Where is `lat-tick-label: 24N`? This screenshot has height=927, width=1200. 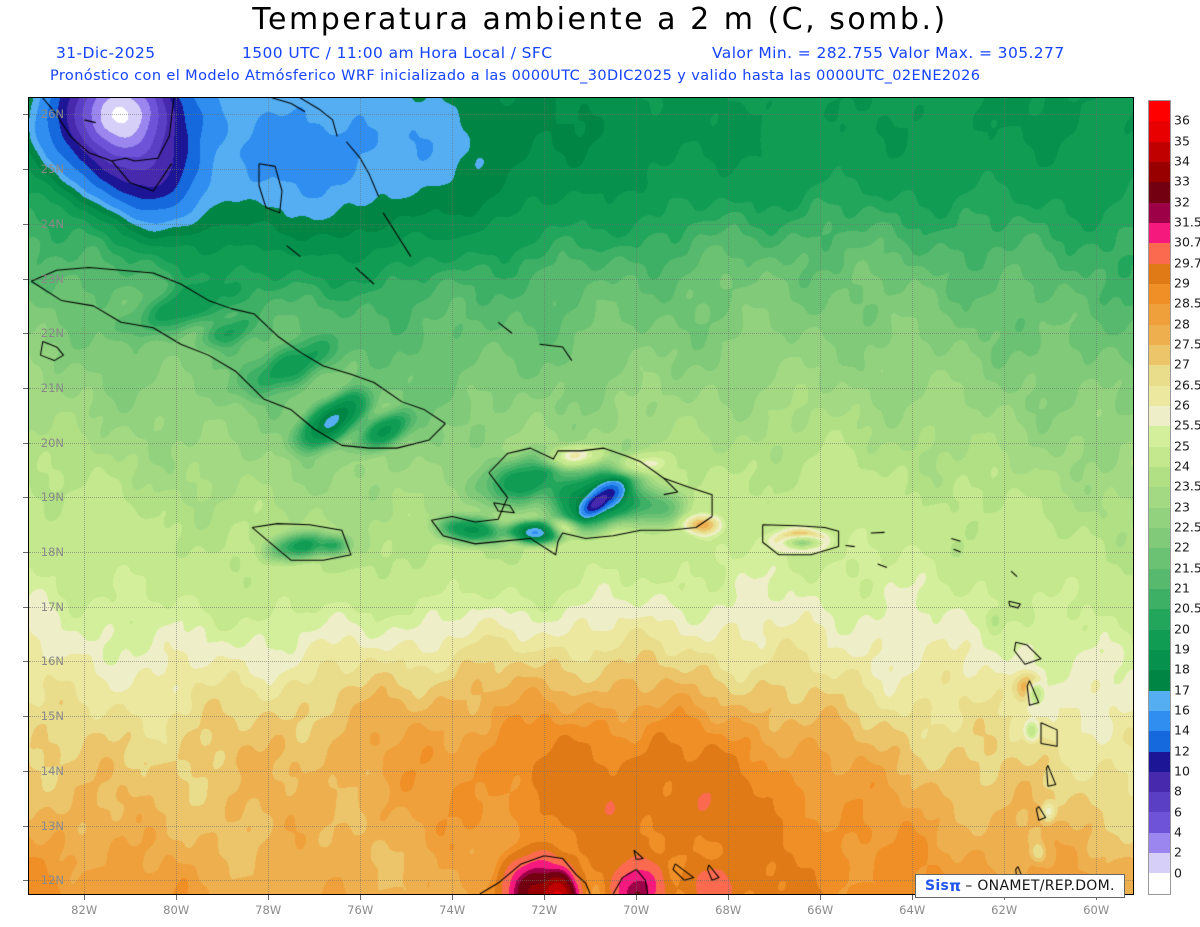
lat-tick-label: 24N is located at coordinates (52, 223).